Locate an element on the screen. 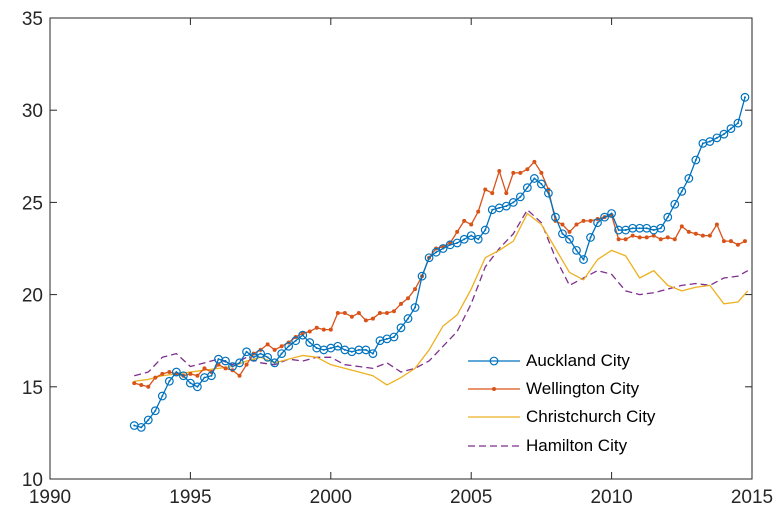  x-tick-labels: 1990 1995 2000 2005 2010 2015 is located at coordinates (401, 497).